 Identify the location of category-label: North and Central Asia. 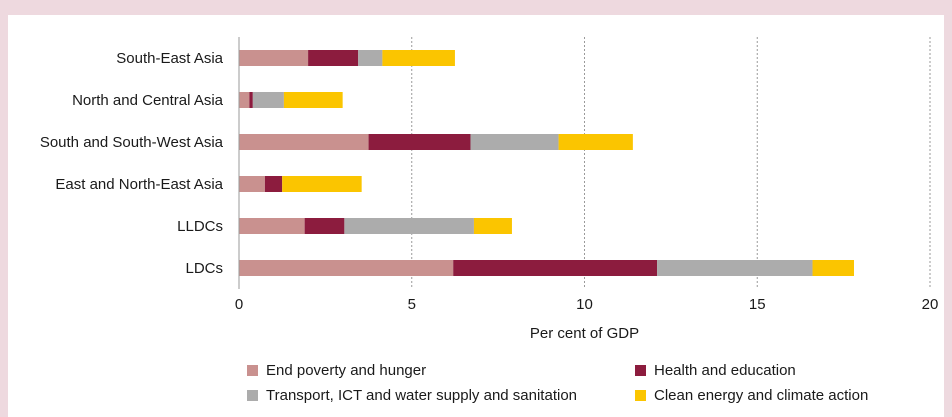
(148, 100).